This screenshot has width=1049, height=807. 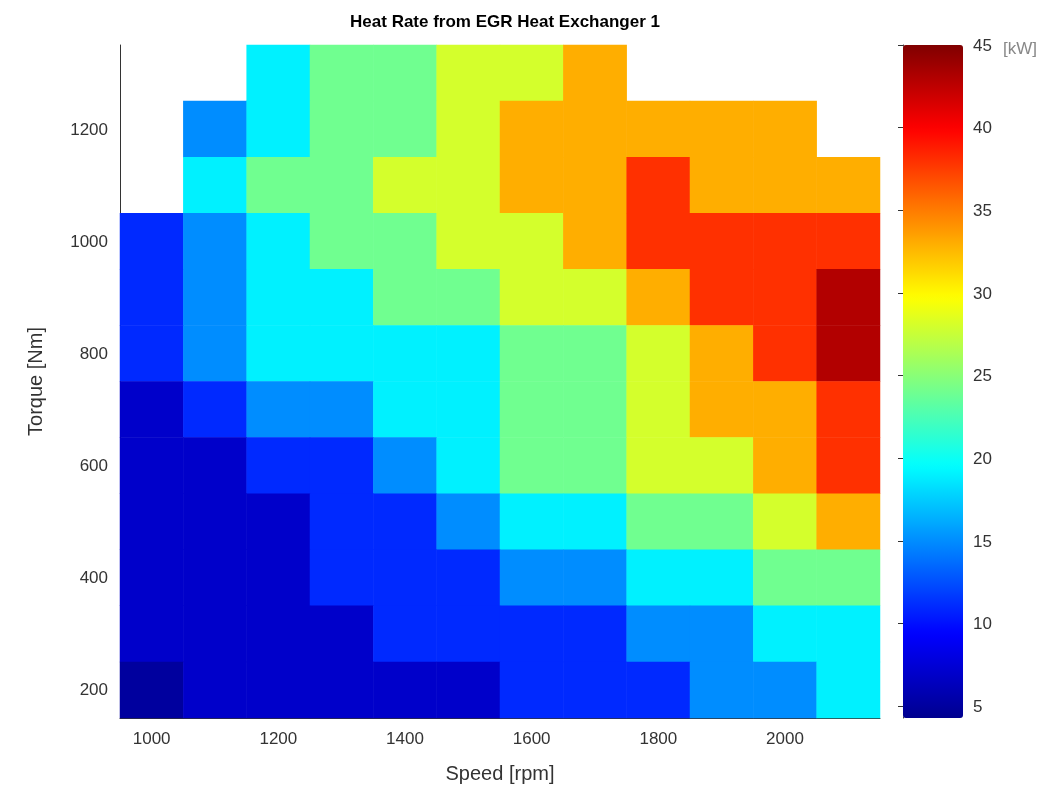 What do you see at coordinates (93, 690) in the screenshot?
I see `y-tick-label: 200` at bounding box center [93, 690].